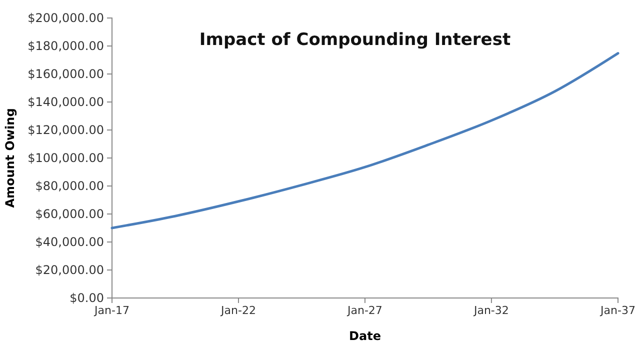 Image resolution: width=640 pixels, height=360 pixels. Describe the element at coordinates (490, 310) in the screenshot. I see `x-tick-label: Jan-32` at that location.